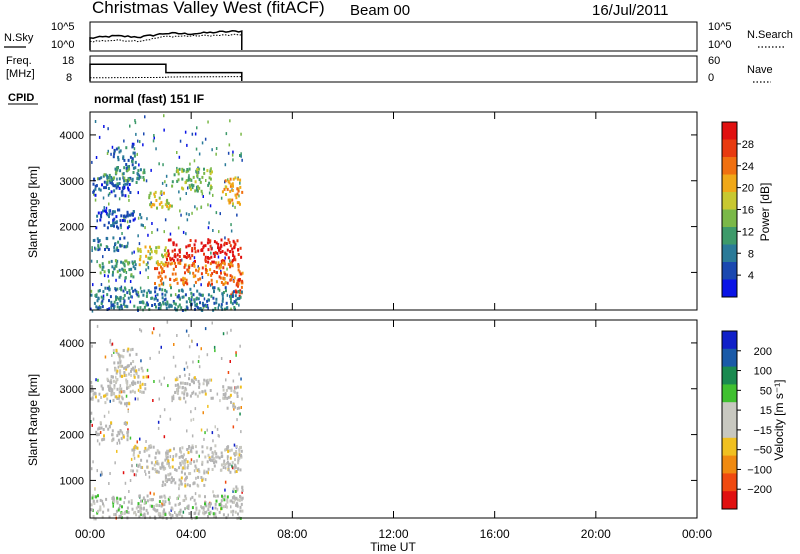  I want to click on colorbar-tick-label: 16, so click(748, 211).